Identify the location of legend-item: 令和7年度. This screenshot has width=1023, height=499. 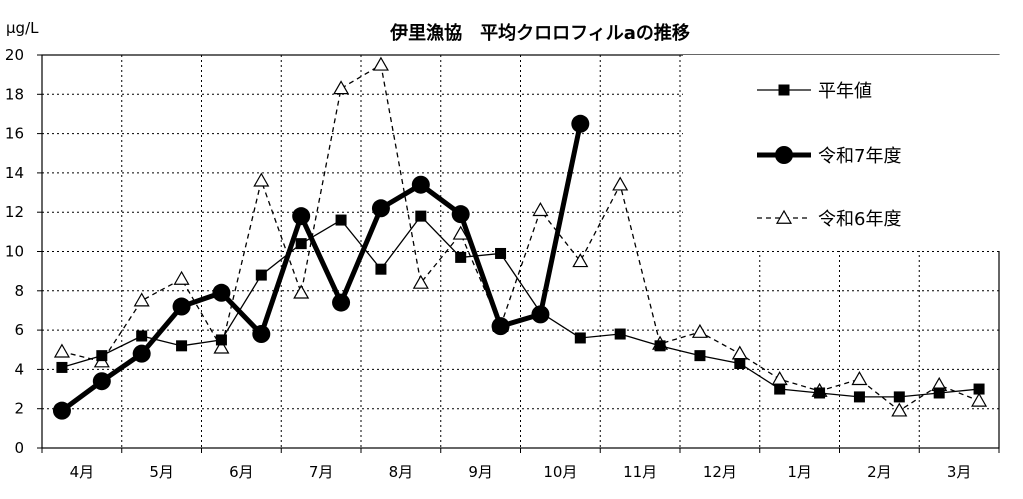
(829, 156).